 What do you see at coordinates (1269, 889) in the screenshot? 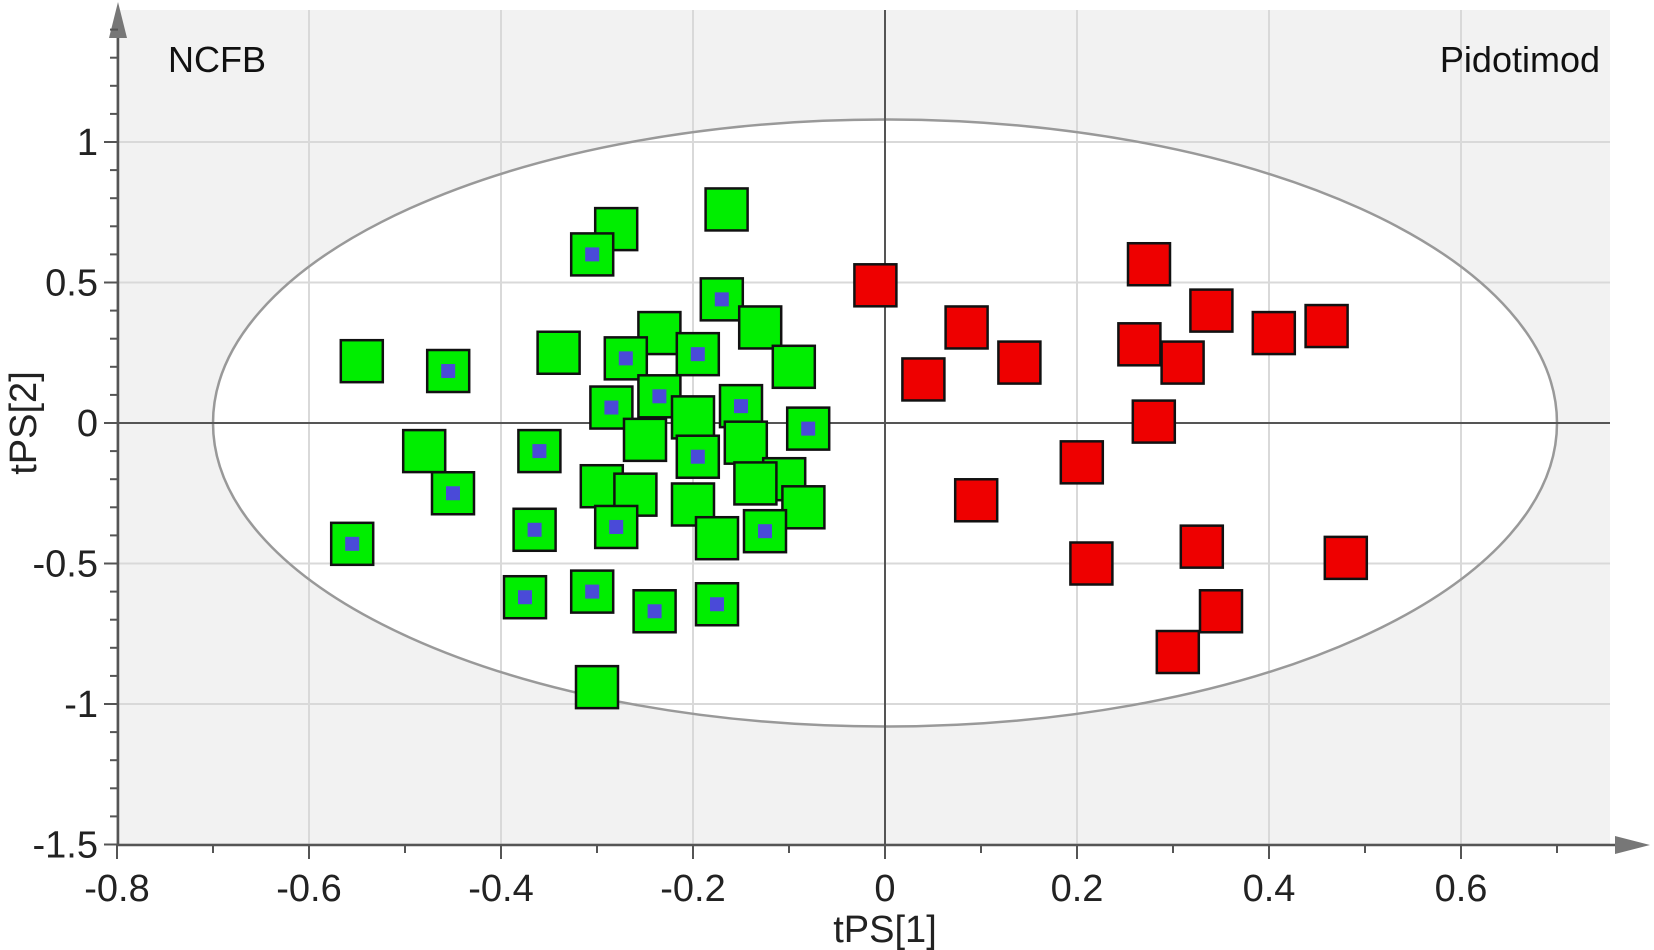
I see `x-tick-label: 0.4` at bounding box center [1269, 889].